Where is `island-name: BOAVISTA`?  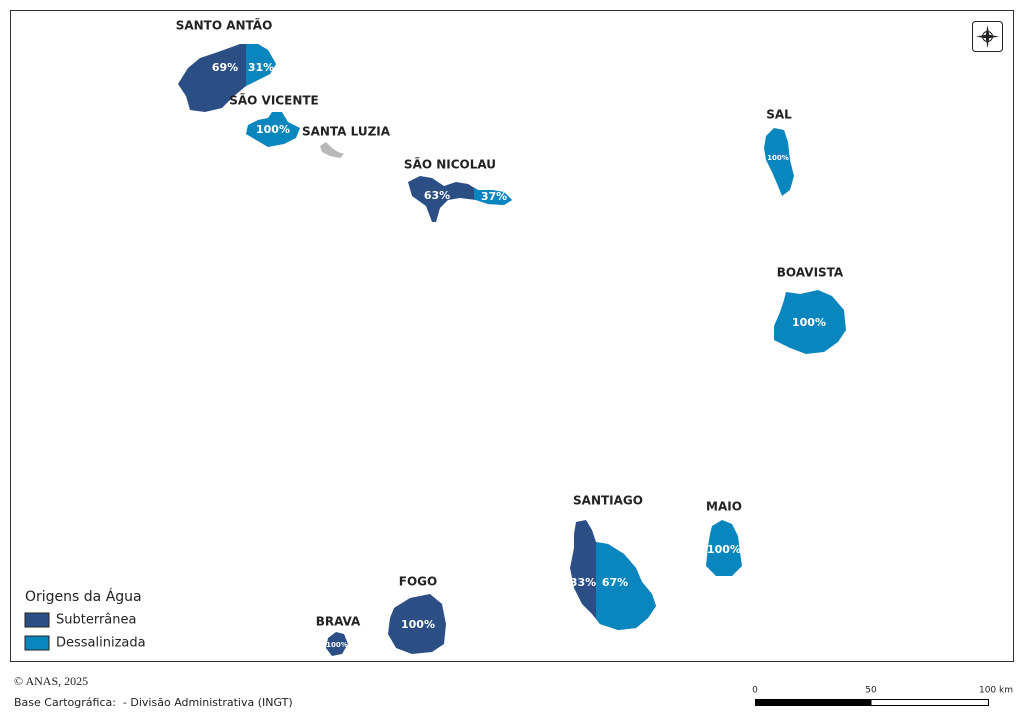 island-name: BOAVISTA is located at coordinates (810, 273).